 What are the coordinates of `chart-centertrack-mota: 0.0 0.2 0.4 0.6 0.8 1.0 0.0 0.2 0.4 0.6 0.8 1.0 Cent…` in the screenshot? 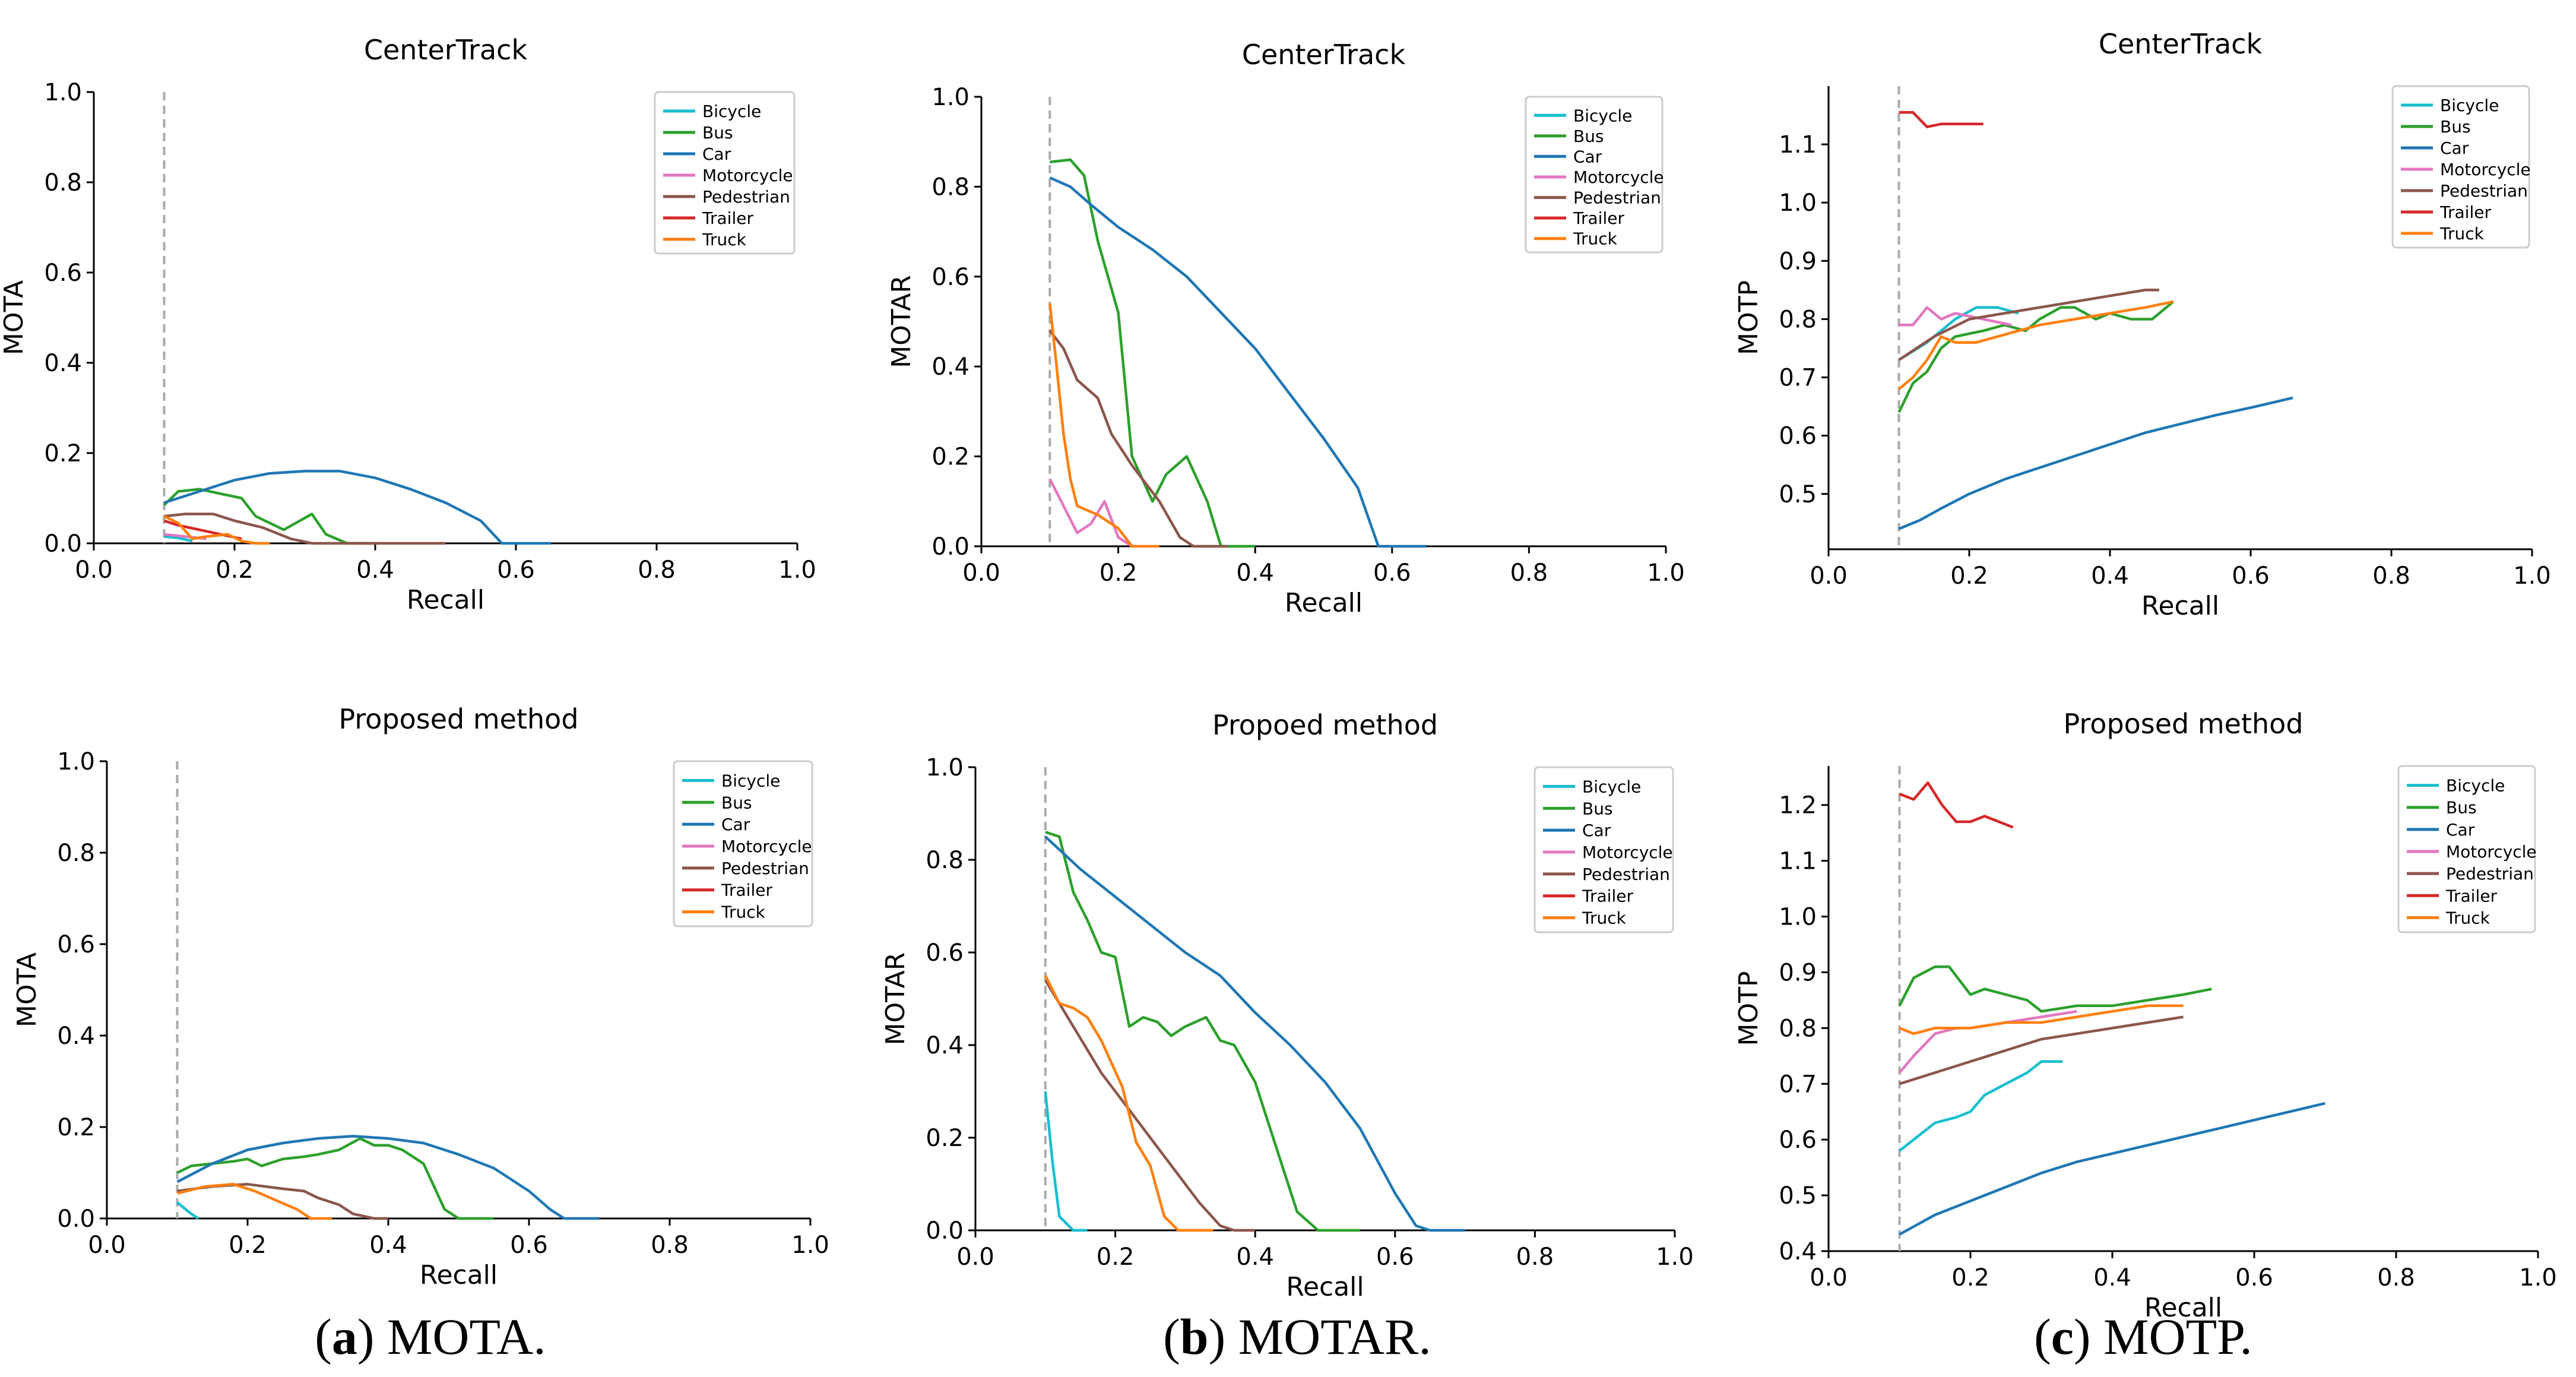 It's located at (408, 324).